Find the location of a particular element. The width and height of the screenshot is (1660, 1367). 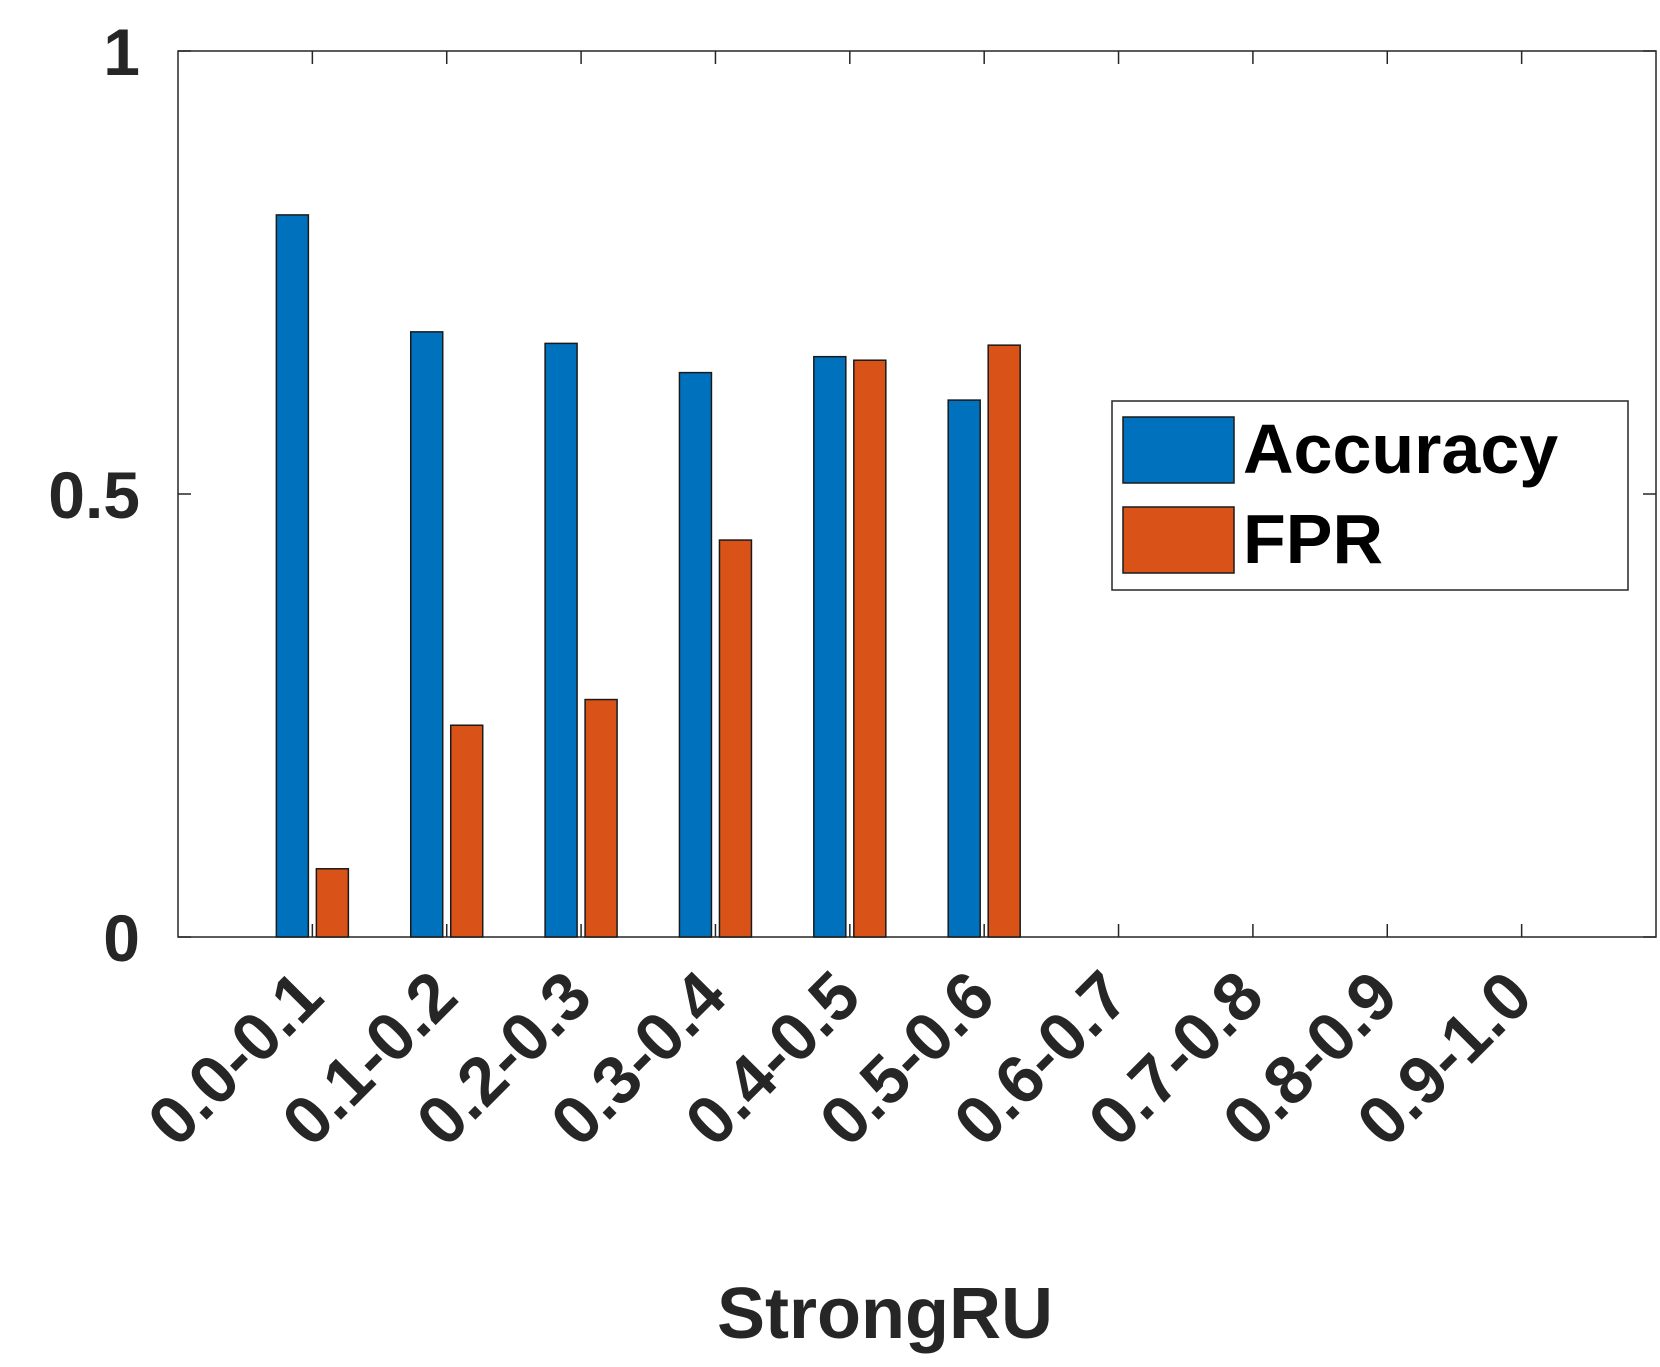

bar-accuracy-0.2-0.3 is located at coordinates (561, 640).